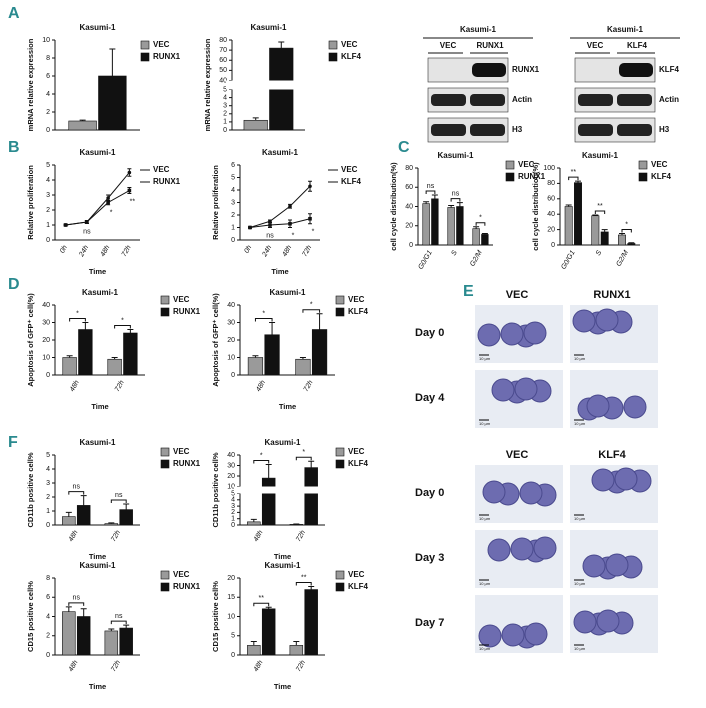 The image size is (706, 708). What do you see at coordinates (215, 616) in the screenshot?
I see `y-axis-label: CD15 positive cell%` at bounding box center [215, 616].